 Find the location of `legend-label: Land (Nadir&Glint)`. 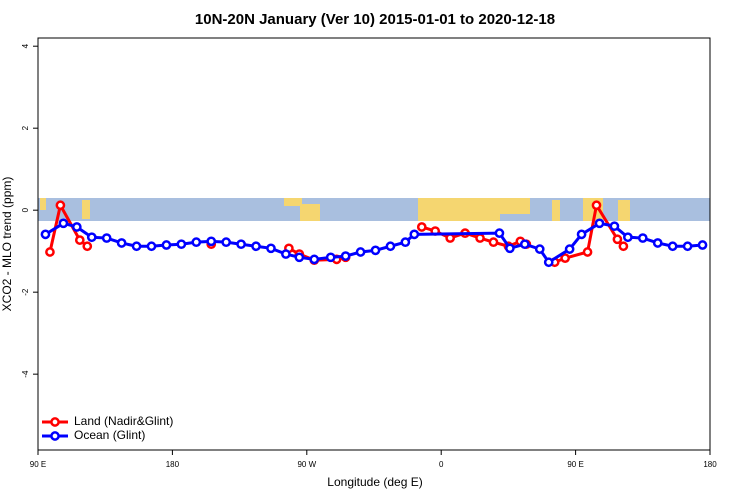

legend-label: Land (Nadir&Glint) is located at coordinates (123, 421).